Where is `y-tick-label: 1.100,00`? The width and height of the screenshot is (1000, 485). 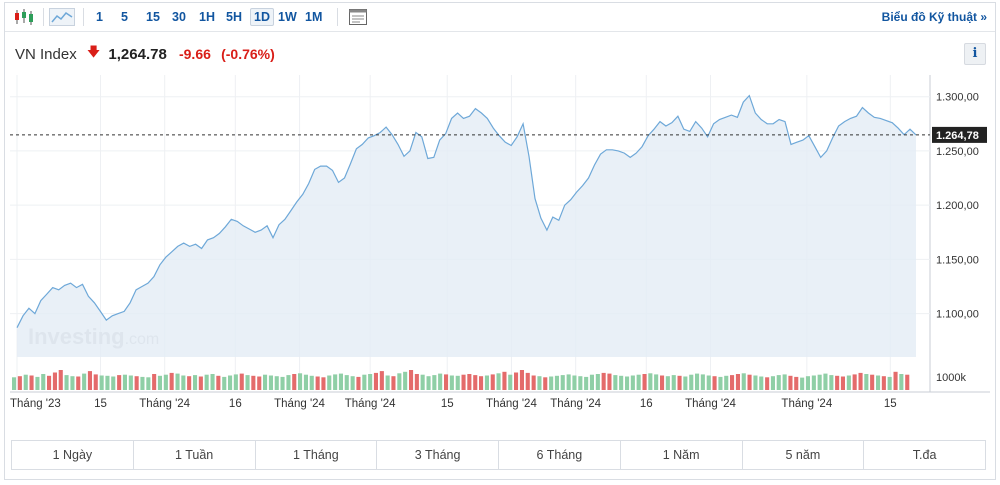 y-tick-label: 1.100,00 is located at coordinates (957, 315).